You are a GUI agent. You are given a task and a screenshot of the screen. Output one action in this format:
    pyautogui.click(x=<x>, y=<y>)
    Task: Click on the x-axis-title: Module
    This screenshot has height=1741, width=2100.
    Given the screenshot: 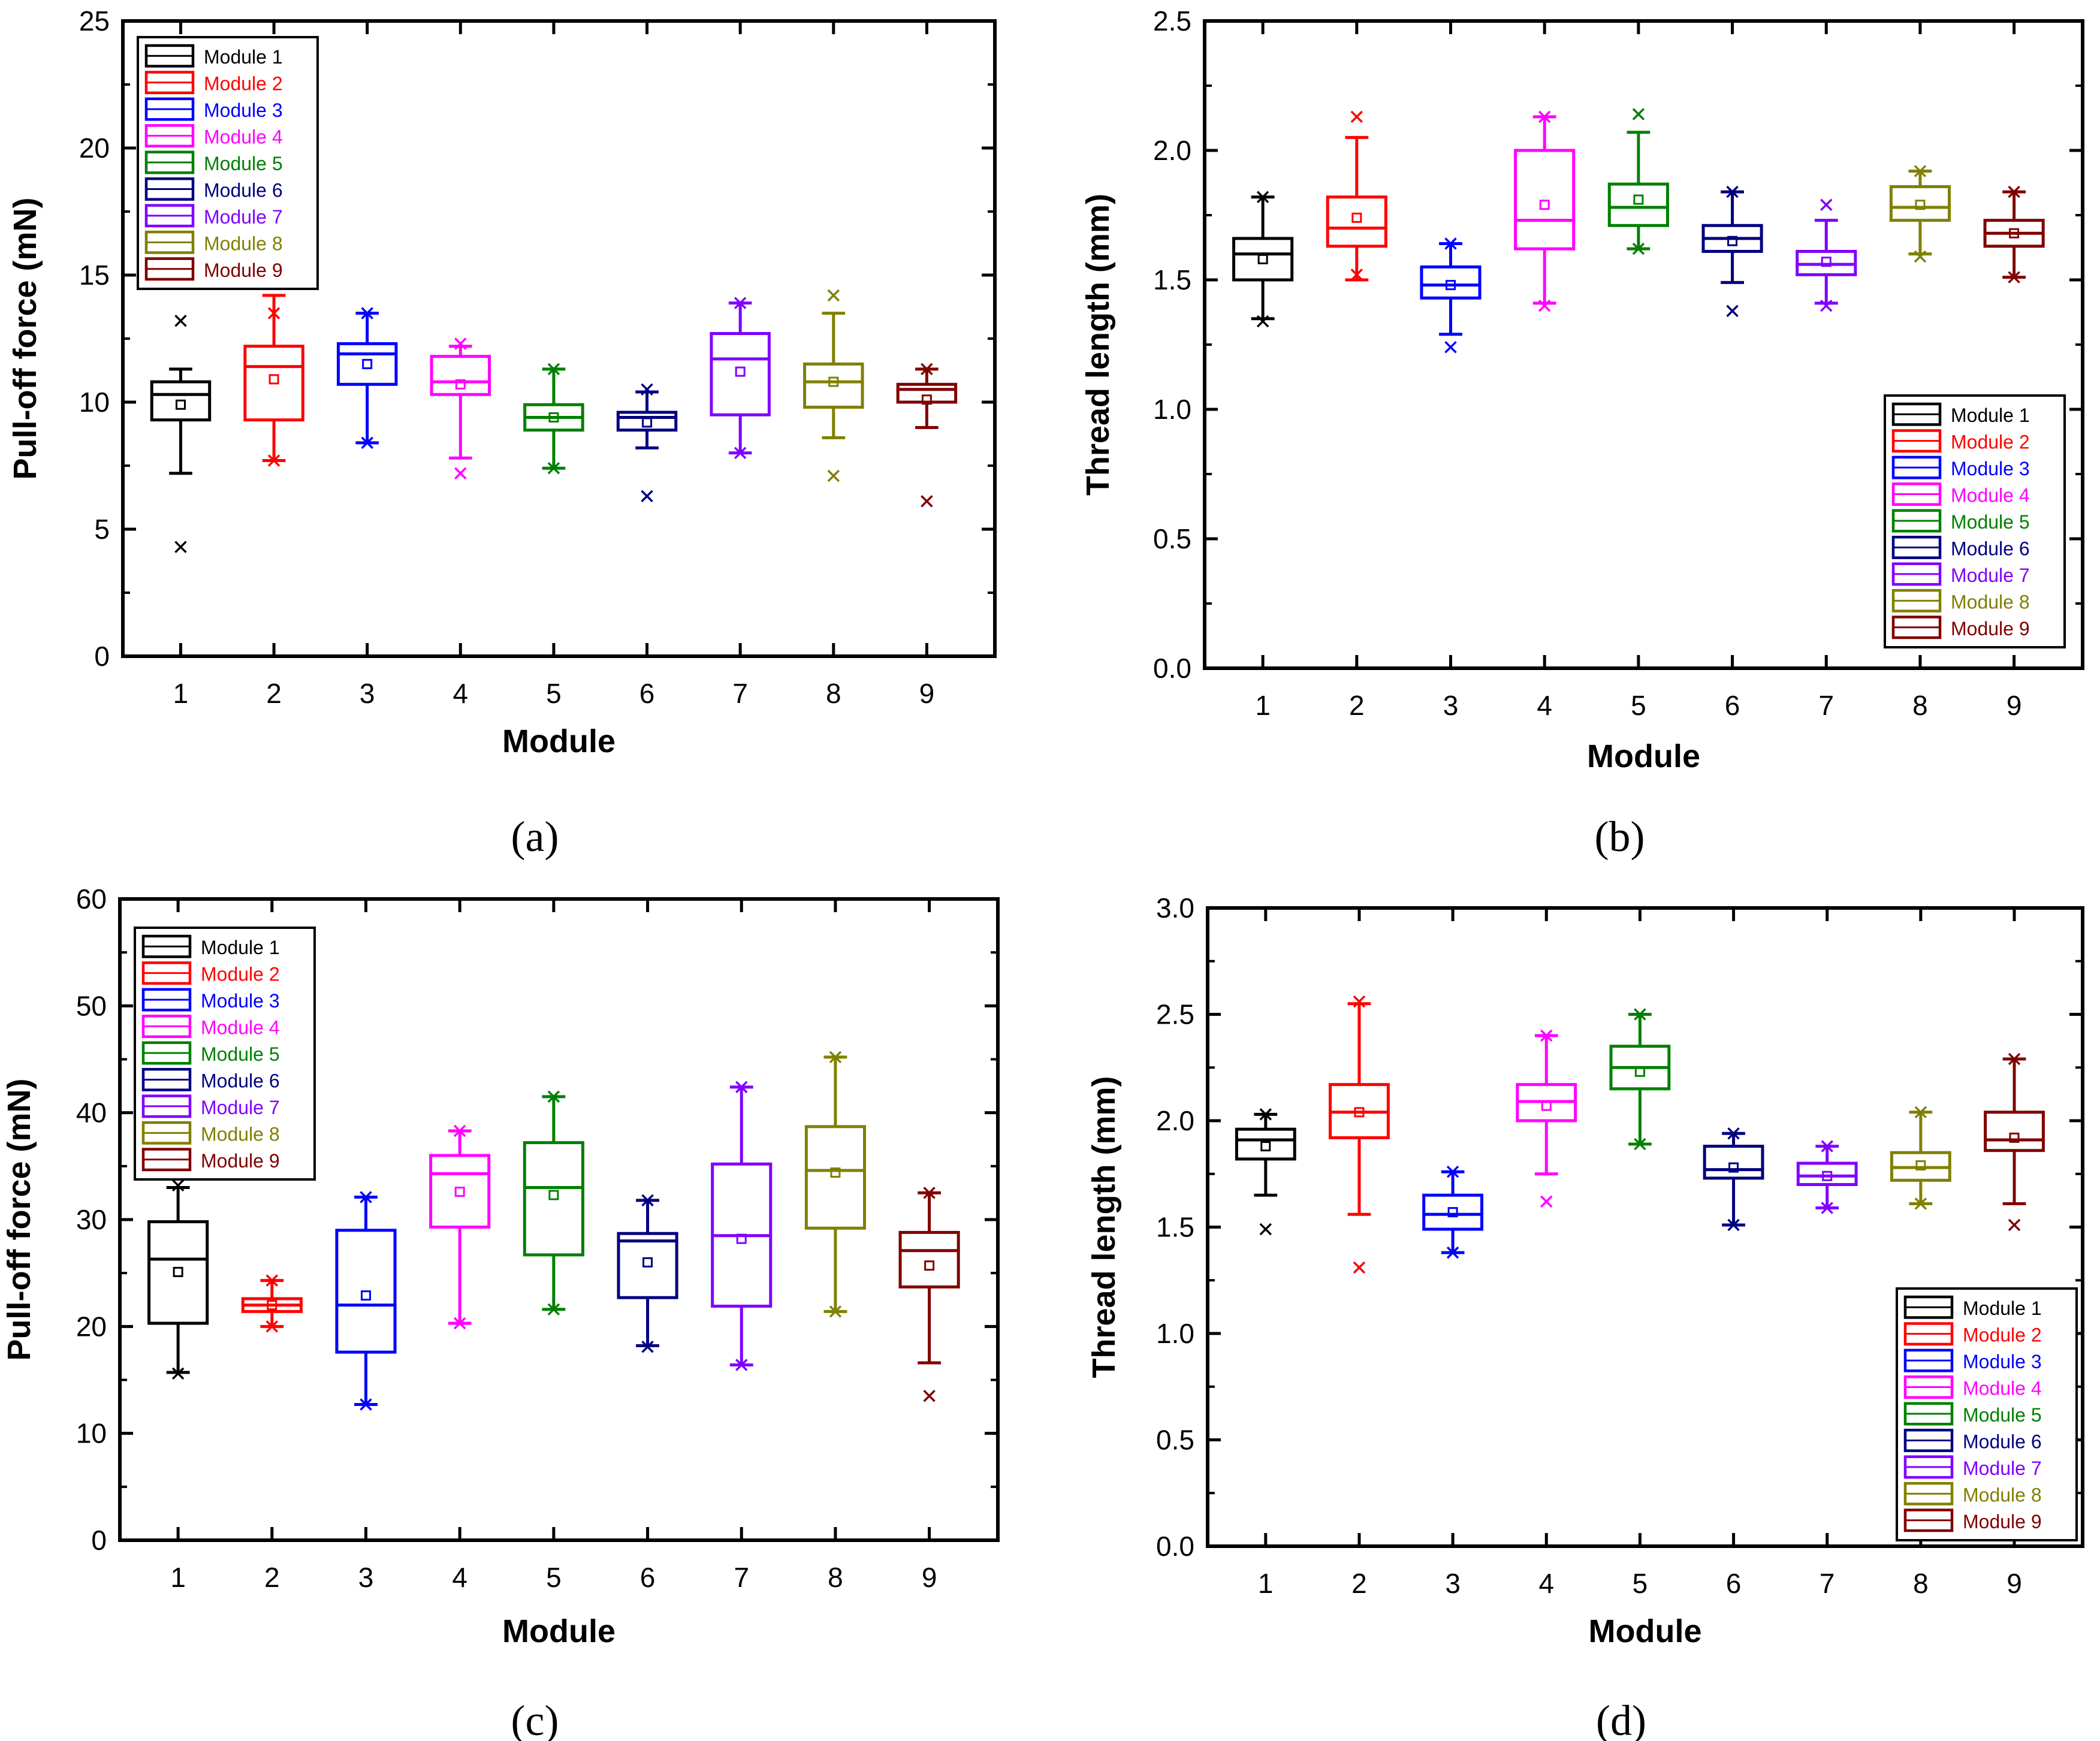 What is the action you would take?
    pyautogui.click(x=1645, y=1631)
    